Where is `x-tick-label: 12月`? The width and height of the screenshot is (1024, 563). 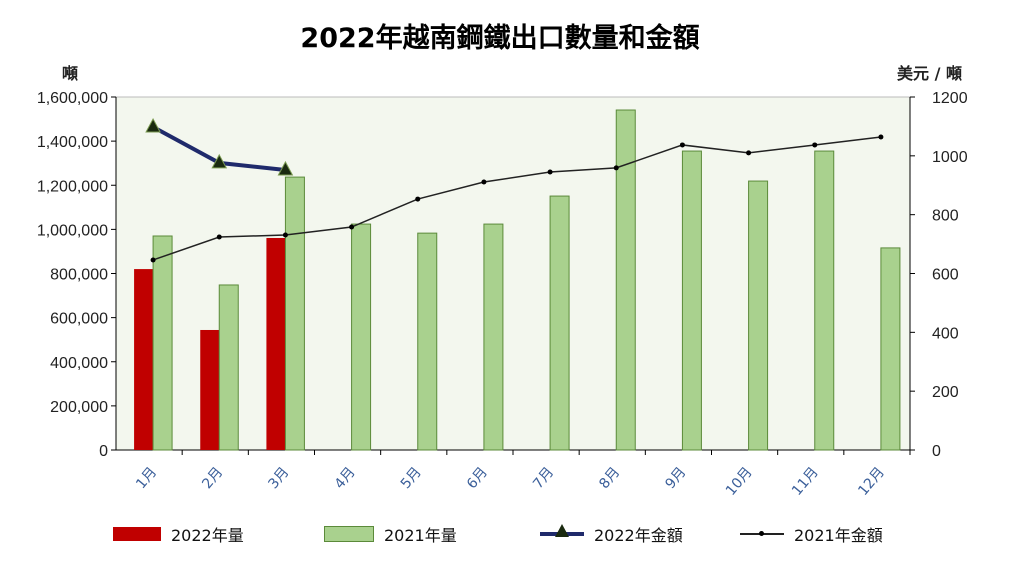 x-tick-label: 12月 is located at coordinates (871, 481).